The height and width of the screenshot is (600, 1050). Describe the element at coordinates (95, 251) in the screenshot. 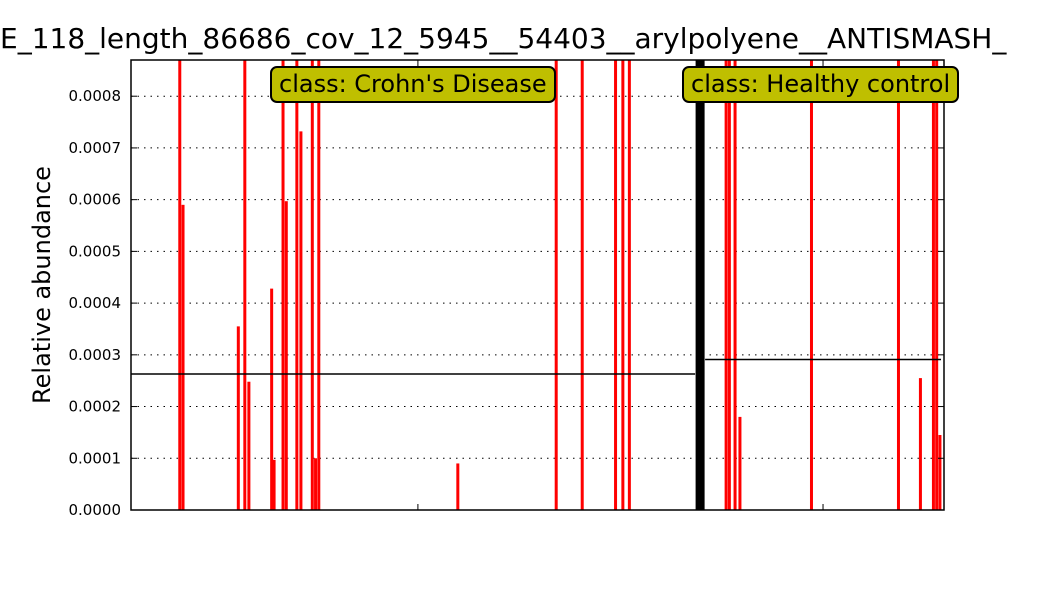

I see `y-tick-label: 0.0005` at that location.